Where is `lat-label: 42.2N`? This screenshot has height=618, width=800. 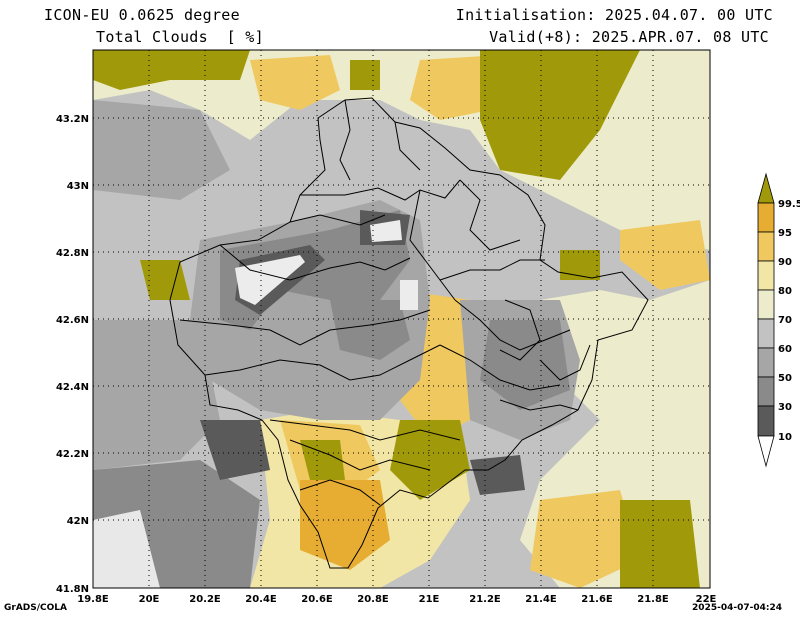
lat-label: 42.2N is located at coordinates (72, 454).